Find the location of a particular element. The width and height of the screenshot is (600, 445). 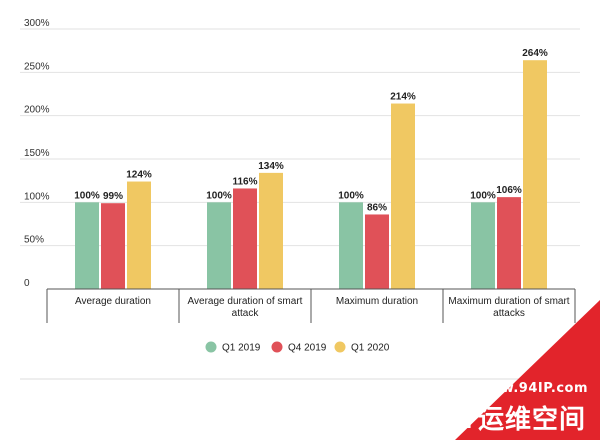

y-tick-label: 150% is located at coordinates (37, 153).